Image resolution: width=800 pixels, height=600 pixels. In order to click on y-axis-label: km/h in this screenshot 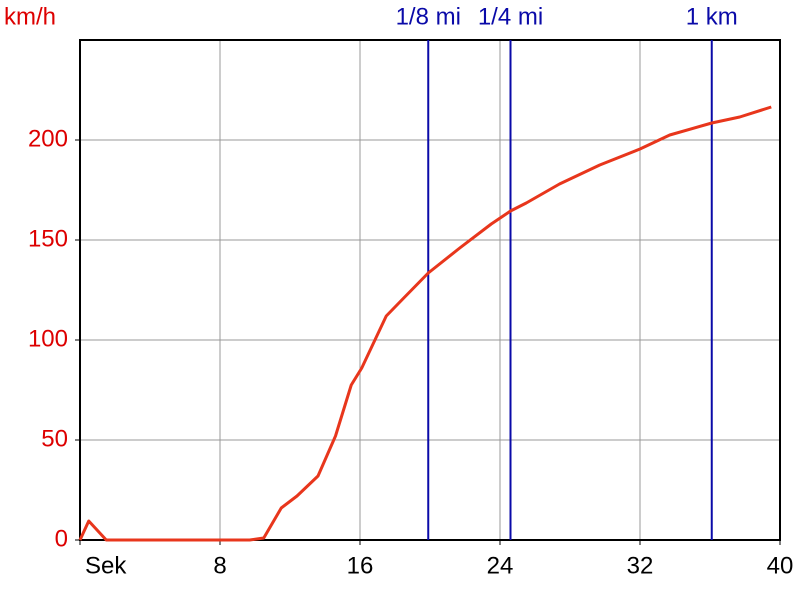, I will do `click(30, 16)`.